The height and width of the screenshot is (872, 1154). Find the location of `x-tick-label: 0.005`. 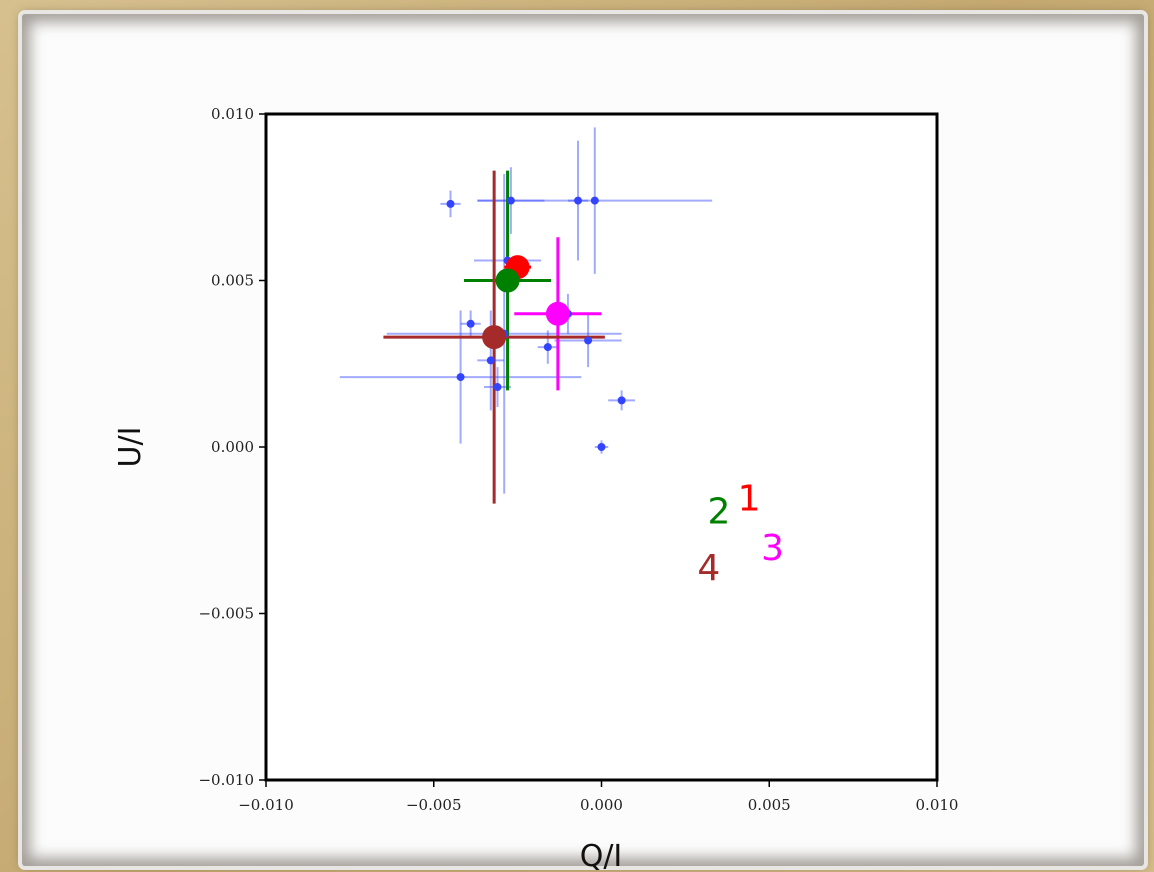

x-tick-label: 0.005 is located at coordinates (769, 805).